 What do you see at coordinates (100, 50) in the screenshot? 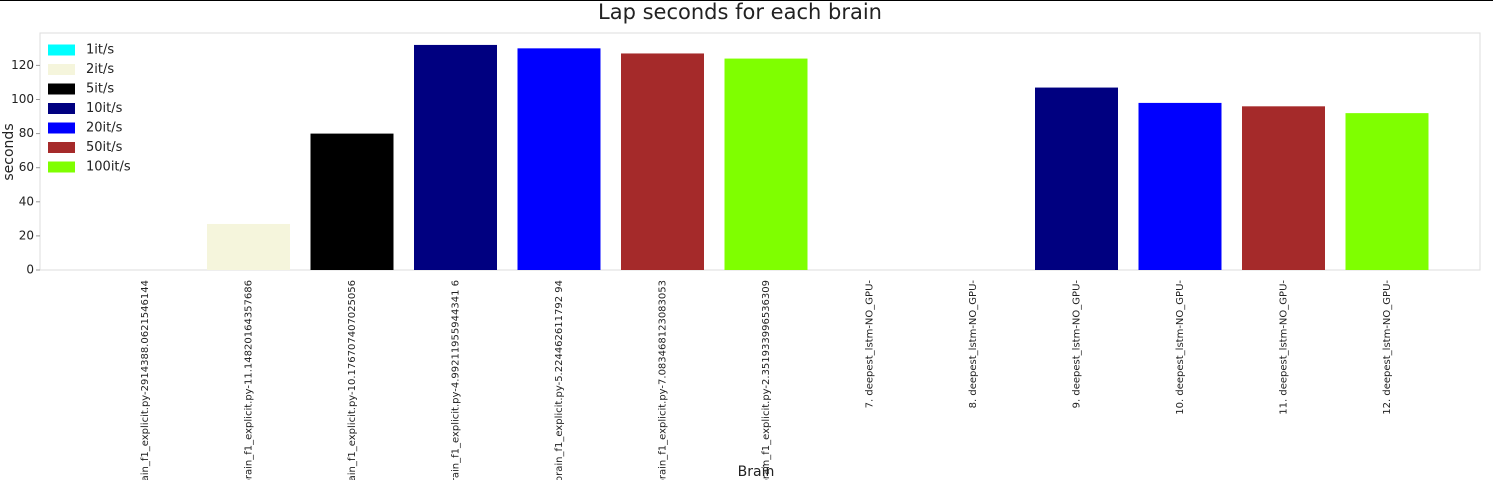
I see `legend-label: 1it/s` at bounding box center [100, 50].